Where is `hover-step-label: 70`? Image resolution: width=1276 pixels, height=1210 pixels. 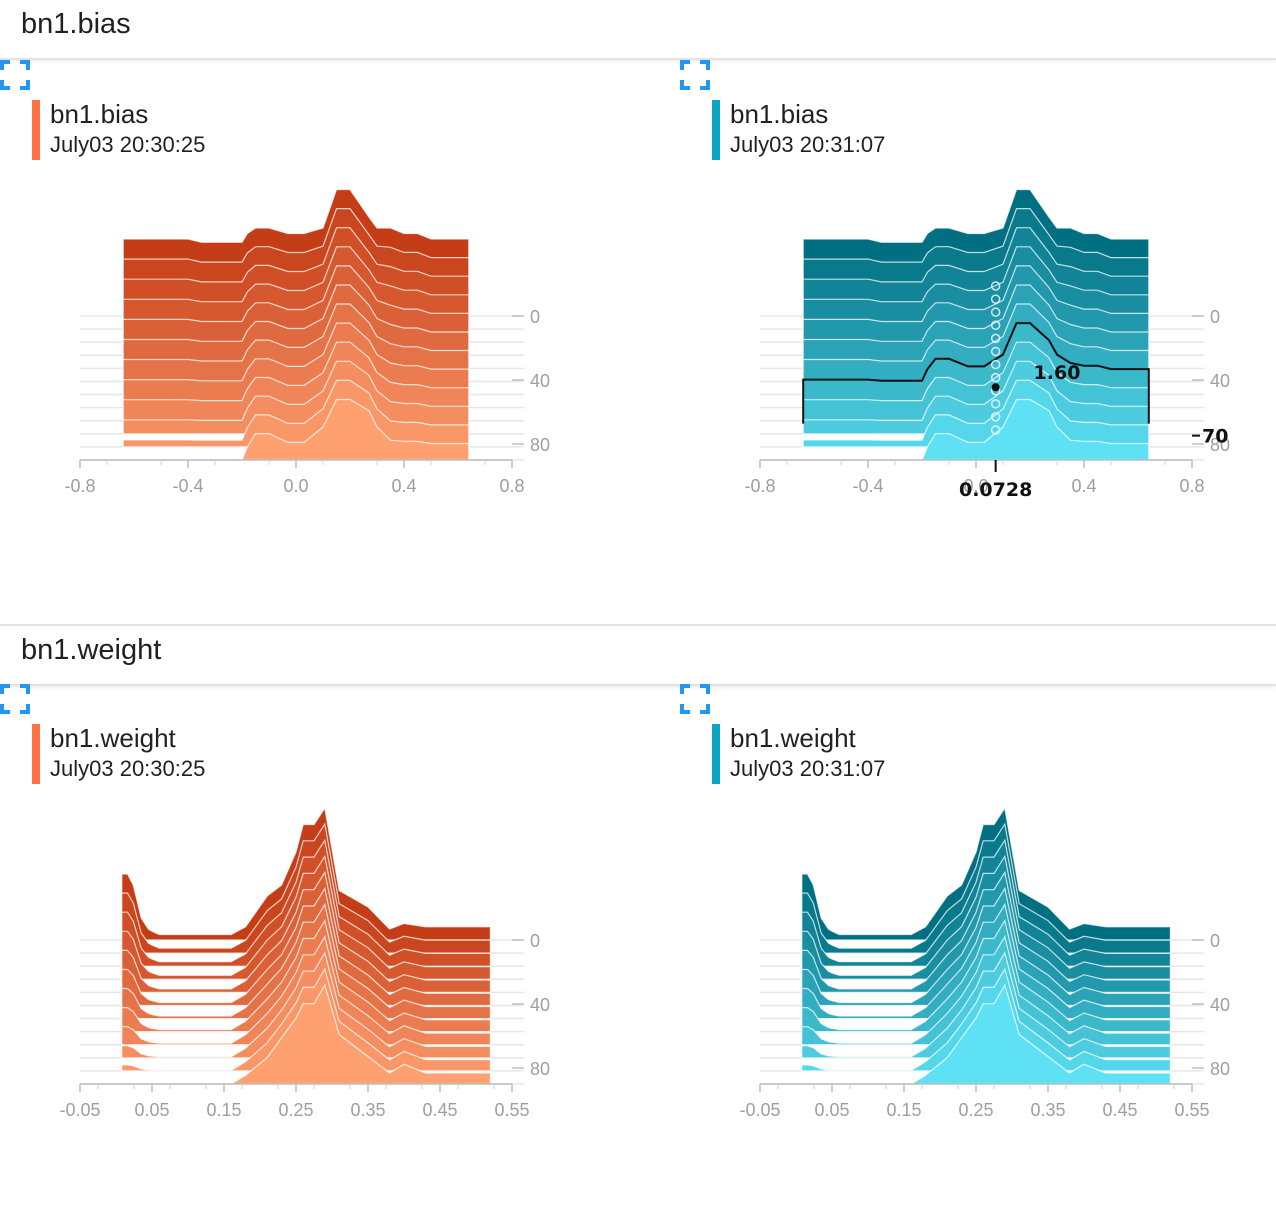 hover-step-label: 70 is located at coordinates (1215, 437).